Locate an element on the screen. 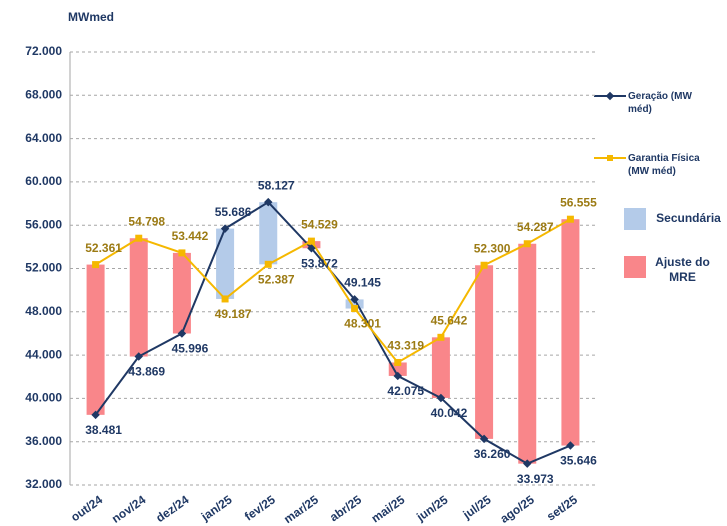  x-tick-label: nov/24 is located at coordinates (128, 508).